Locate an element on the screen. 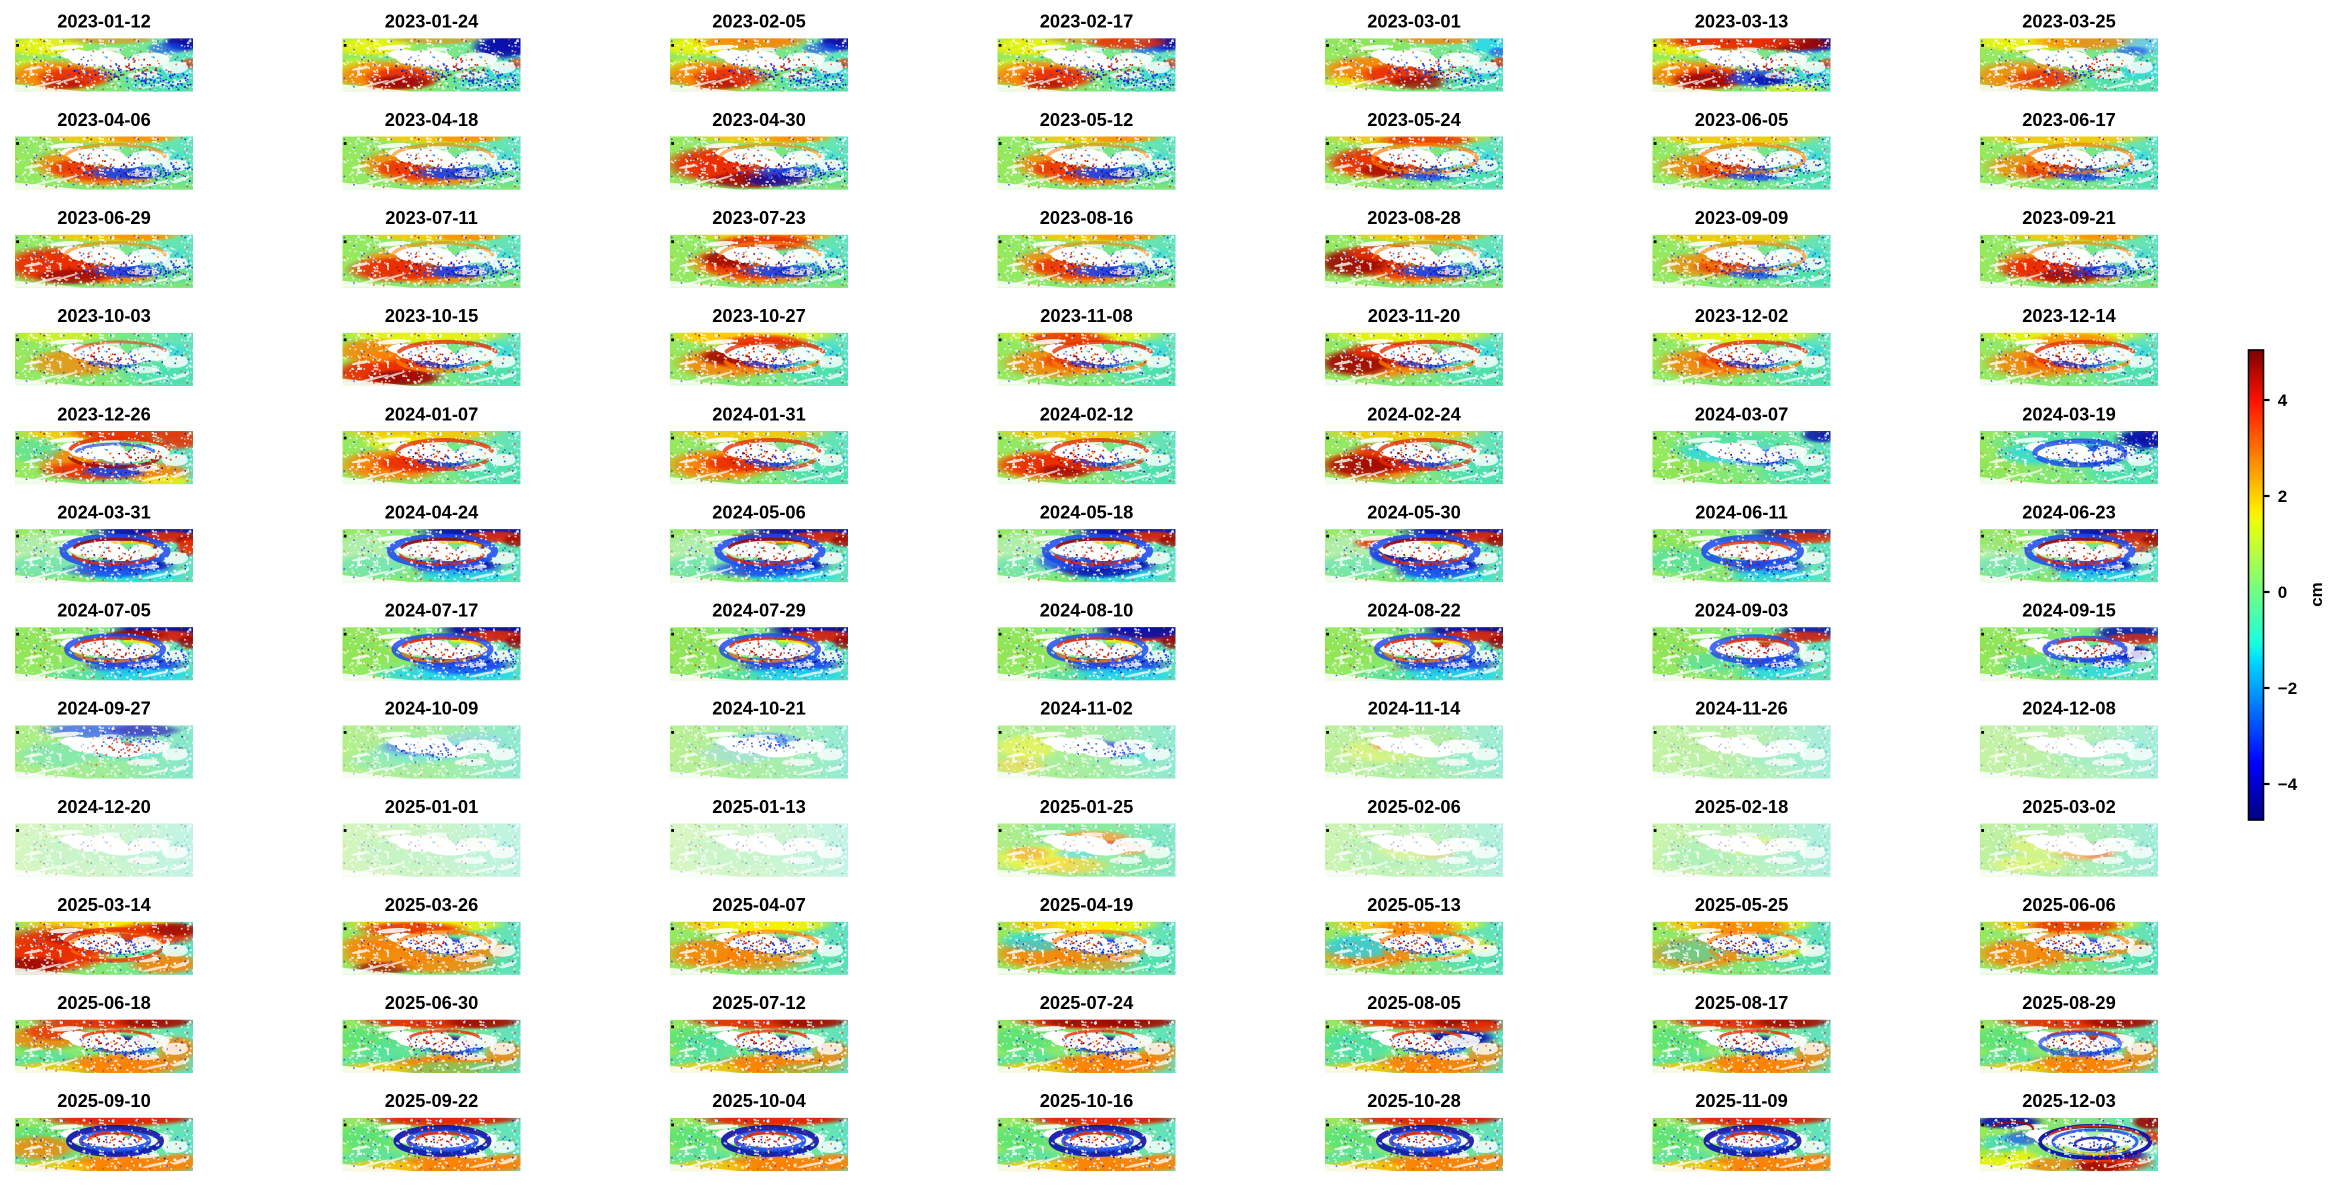 This screenshot has width=2339, height=1189. svg-text: 2025-07-24 is located at coordinates (1087, 1002).